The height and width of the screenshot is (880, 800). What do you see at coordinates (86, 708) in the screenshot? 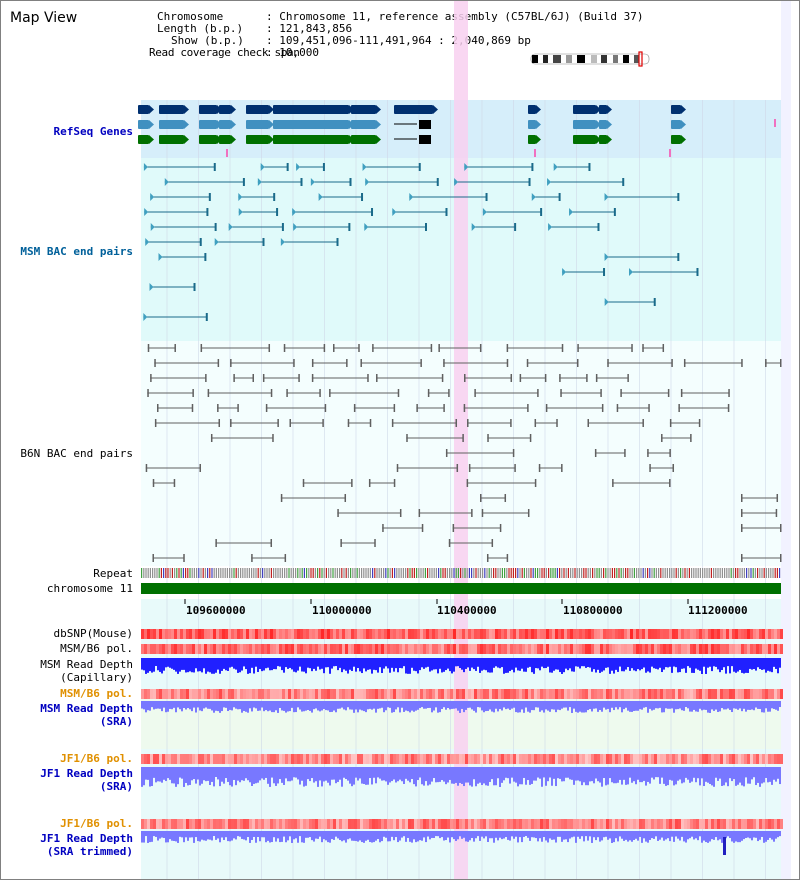
I see `msm-depth-sra-label: MSM Read Depth` at bounding box center [86, 708].